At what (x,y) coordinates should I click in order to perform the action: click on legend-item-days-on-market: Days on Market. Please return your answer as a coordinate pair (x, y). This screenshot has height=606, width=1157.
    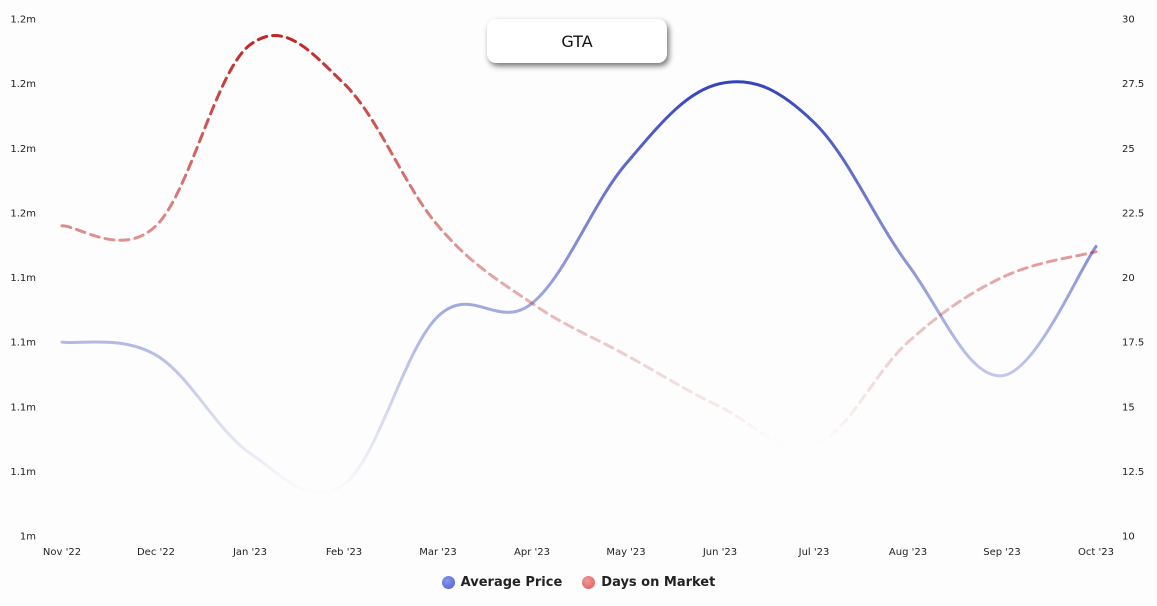
    Looking at the image, I should click on (648, 582).